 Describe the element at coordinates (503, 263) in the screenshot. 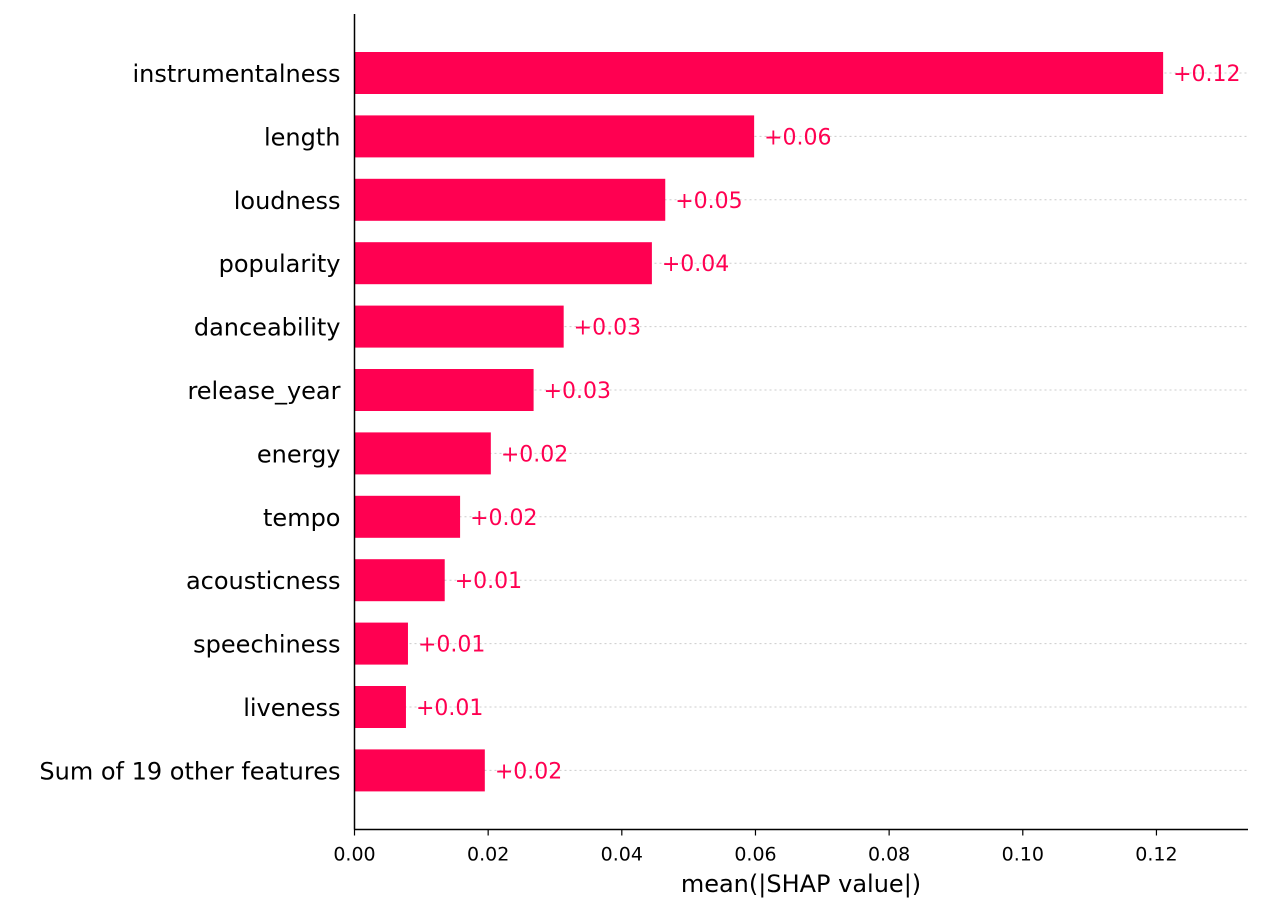

I see `bar-popularity` at that location.